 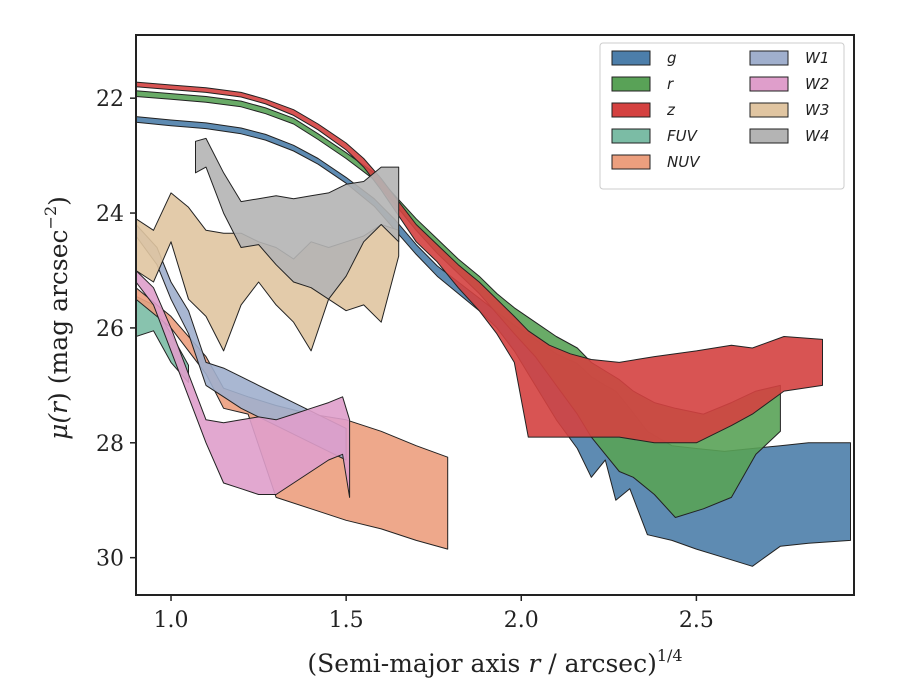 I want to click on x-axis-ticks: 1.0 1.5 2.0 2.5, so click(x=434, y=614).